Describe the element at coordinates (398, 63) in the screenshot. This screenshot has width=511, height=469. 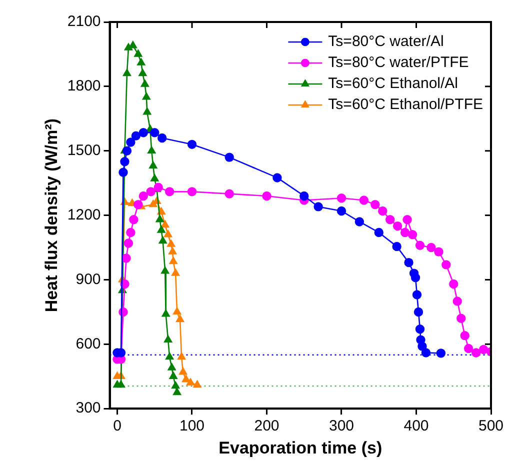
I see `legend-label: Ts=80°C water/PTFE` at that location.